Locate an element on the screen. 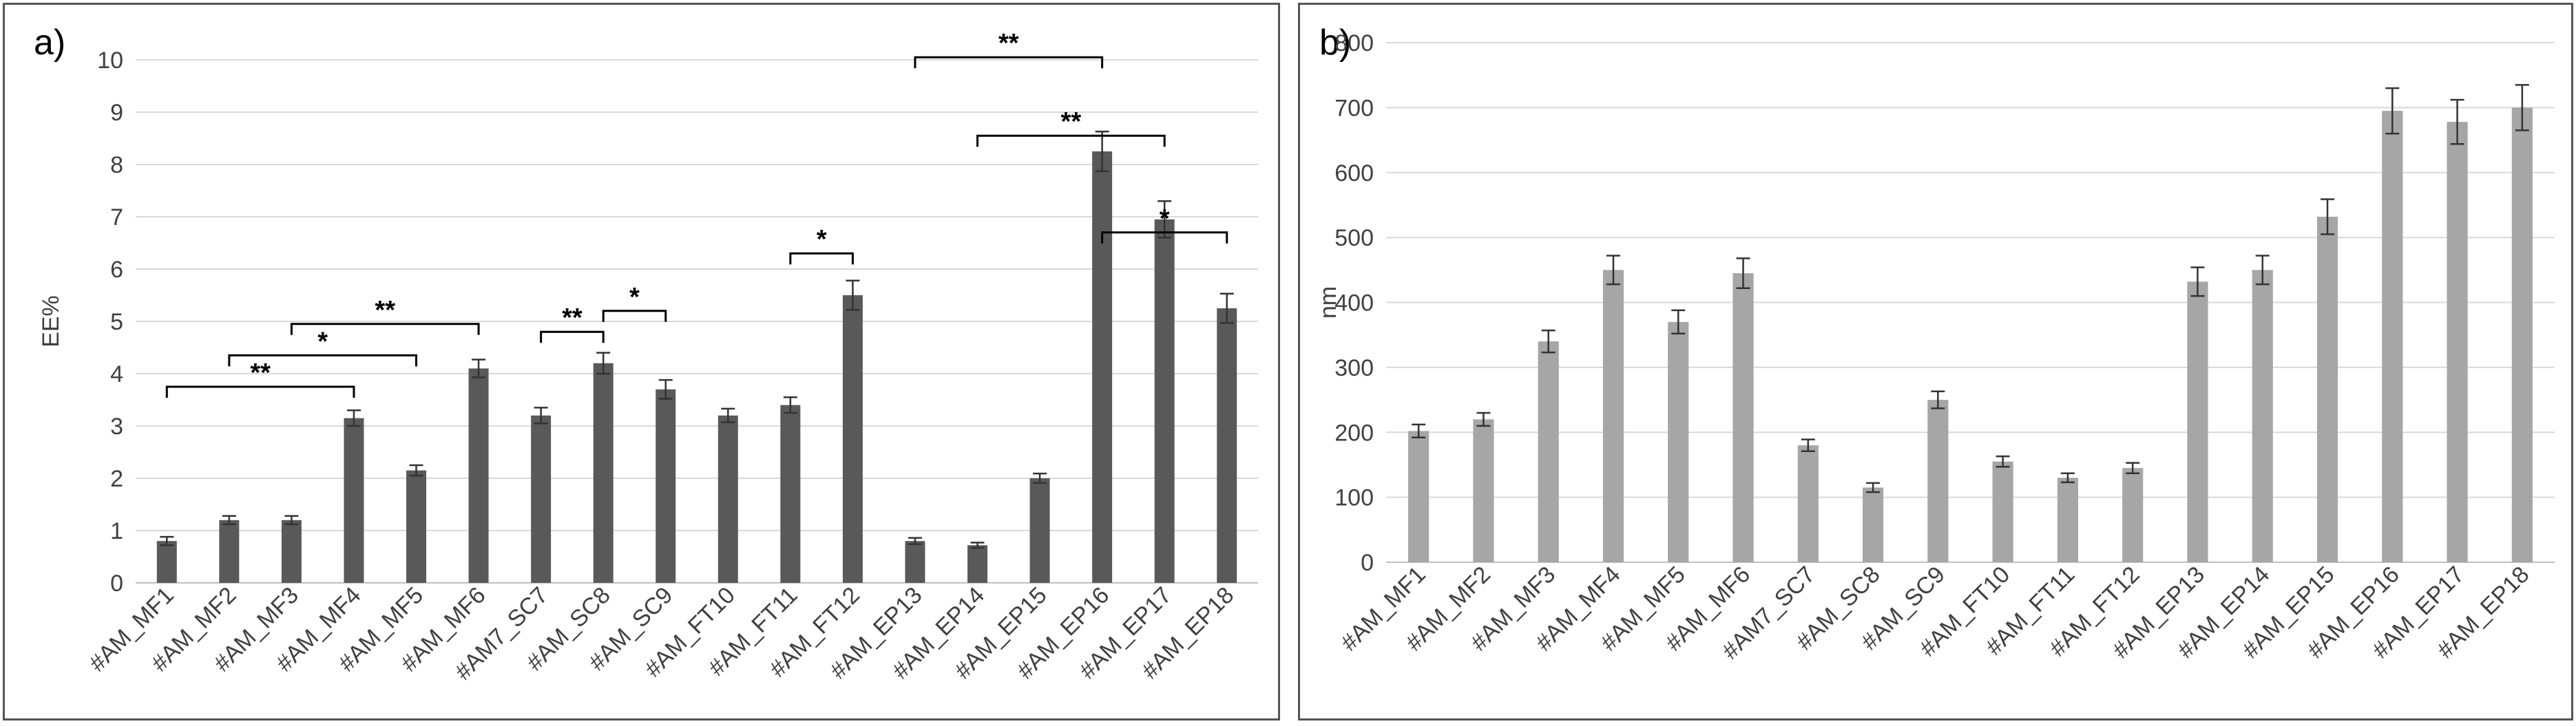 The height and width of the screenshot is (726, 2576). y-tick-label: 2 is located at coordinates (116, 479).